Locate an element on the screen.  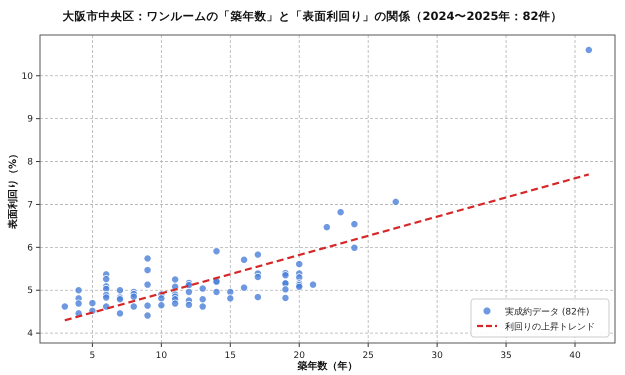
y-tick-label: 4 is located at coordinates (30, 334).